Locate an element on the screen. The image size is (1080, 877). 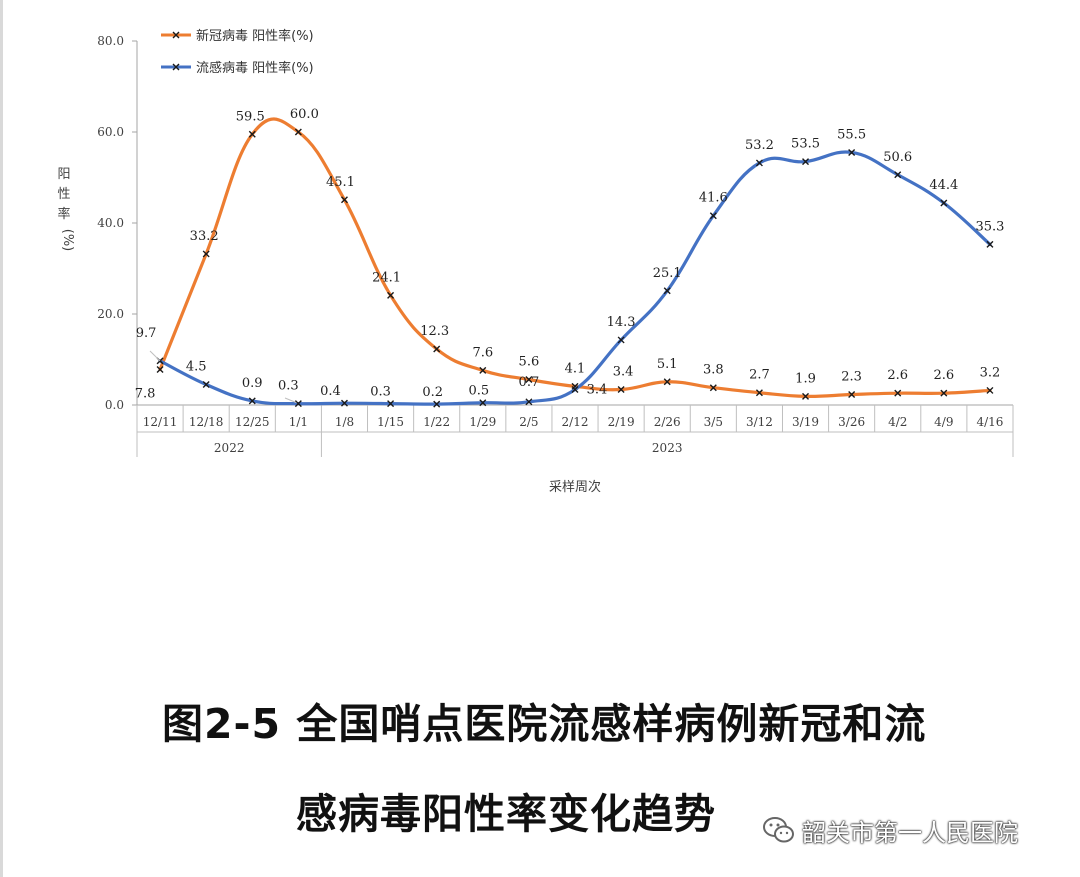
flu-data-label: 25.1 is located at coordinates (667, 273).